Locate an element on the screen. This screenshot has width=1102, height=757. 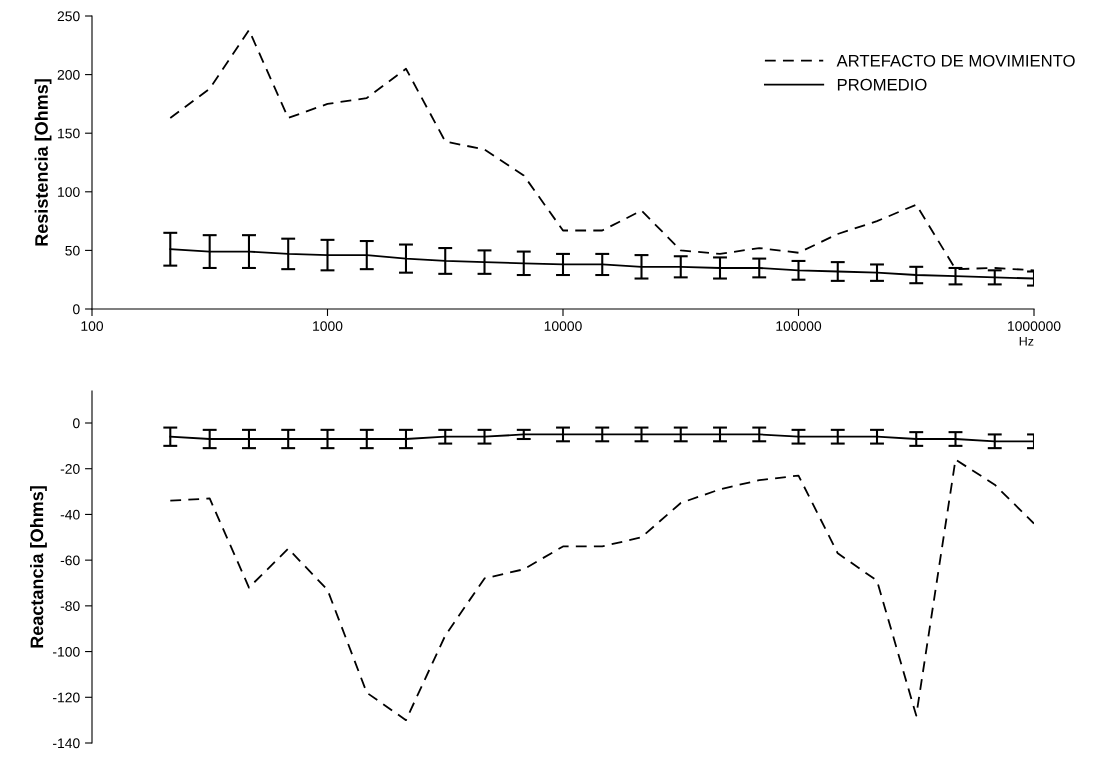
y-tick-label: -100 is located at coordinates (66, 651).